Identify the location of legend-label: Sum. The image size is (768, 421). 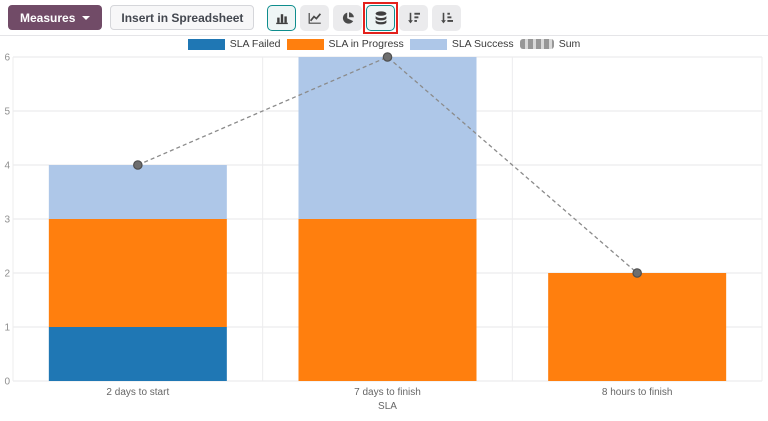
(569, 44).